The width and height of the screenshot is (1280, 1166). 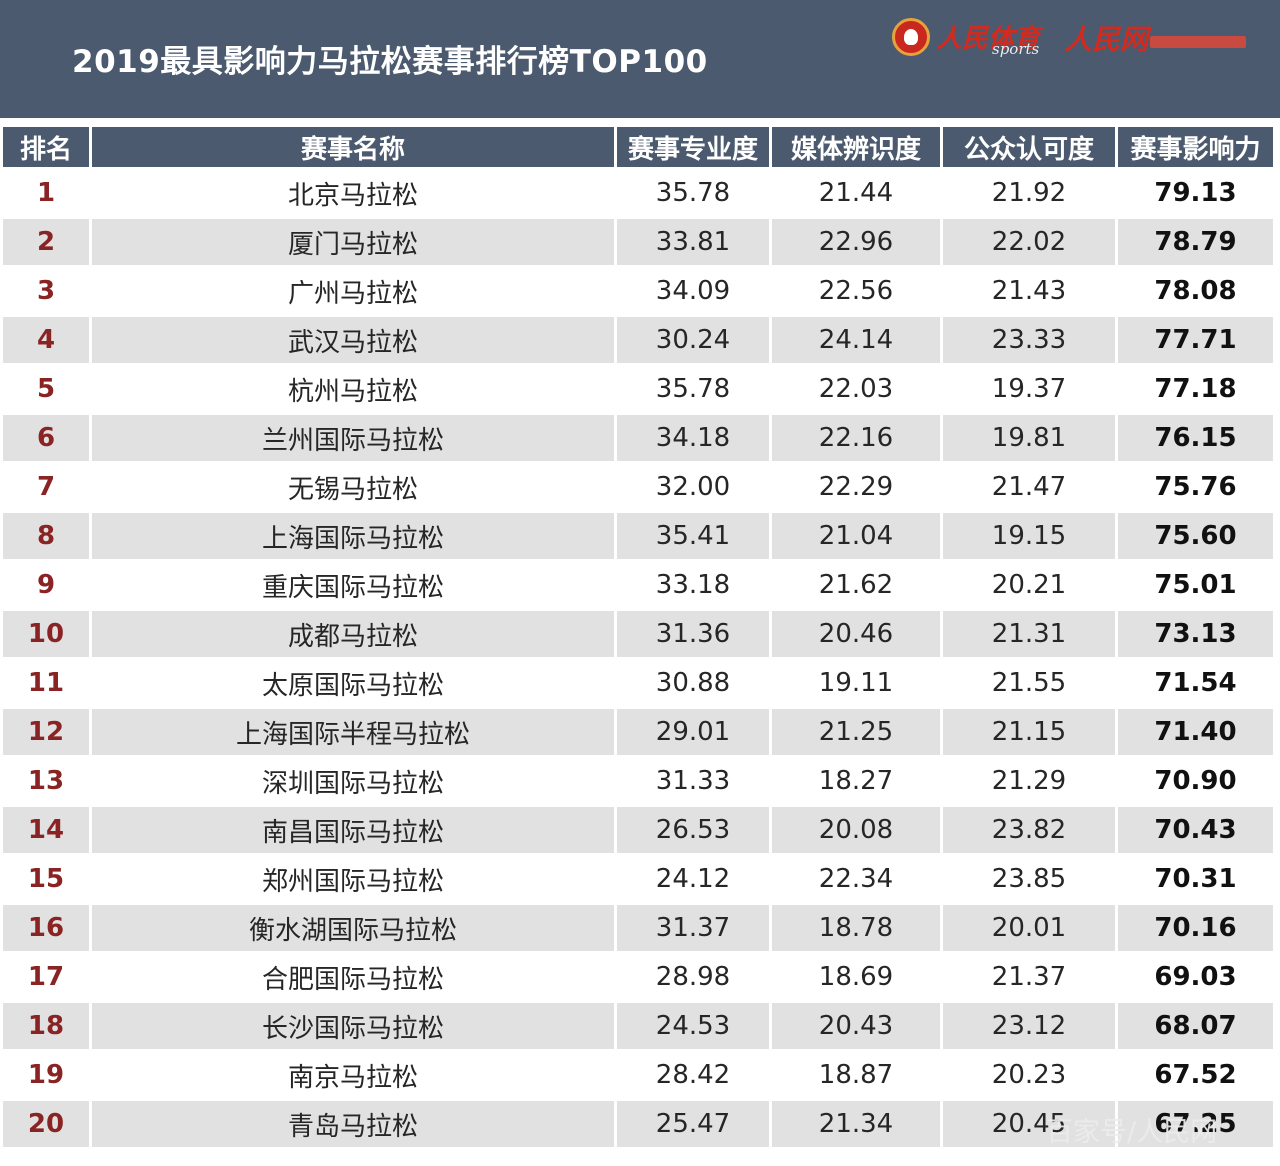 What do you see at coordinates (1195, 389) in the screenshot?
I see `influence-score-cell: 77.18` at bounding box center [1195, 389].